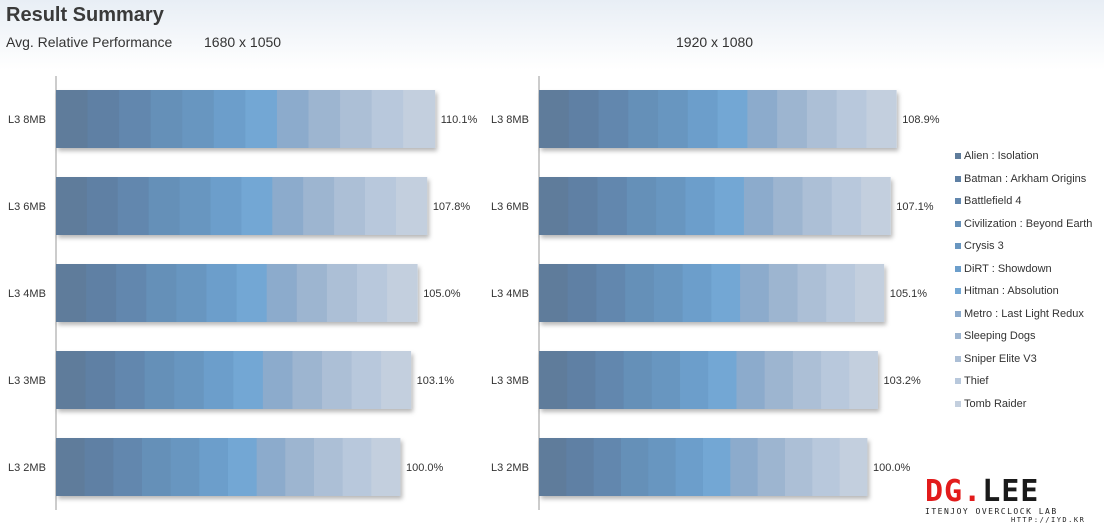  What do you see at coordinates (1001, 156) in the screenshot?
I see `legend-label: Alien : Isolation` at bounding box center [1001, 156].